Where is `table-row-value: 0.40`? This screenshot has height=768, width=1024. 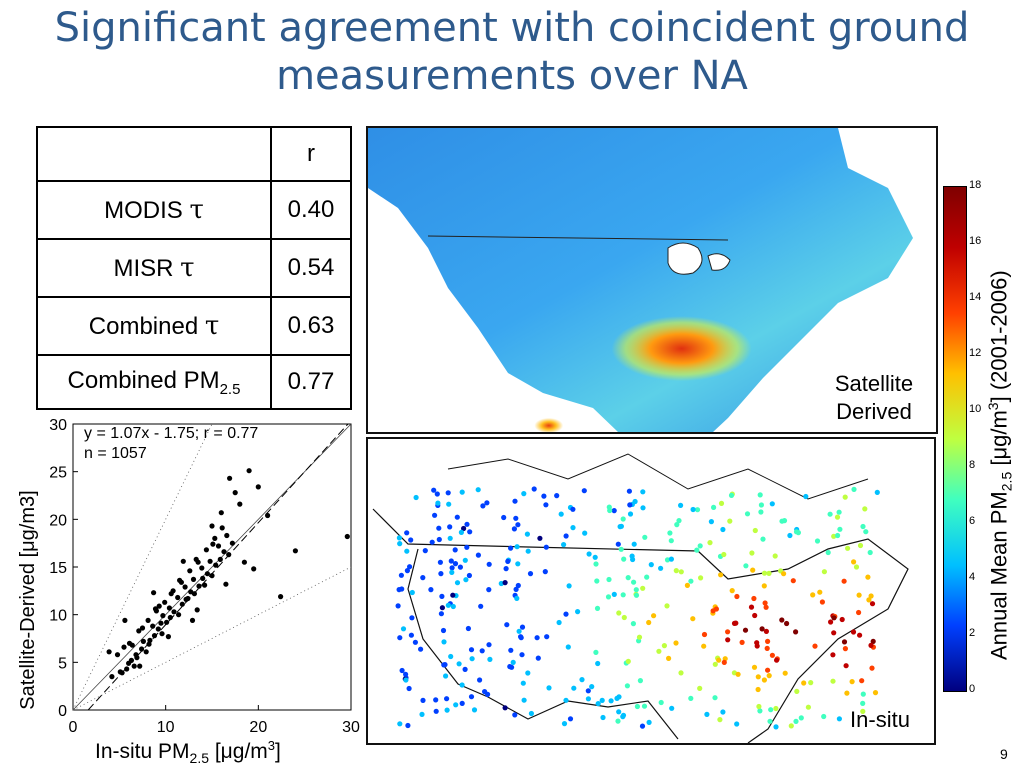 table-row-value: 0.40 is located at coordinates (311, 210).